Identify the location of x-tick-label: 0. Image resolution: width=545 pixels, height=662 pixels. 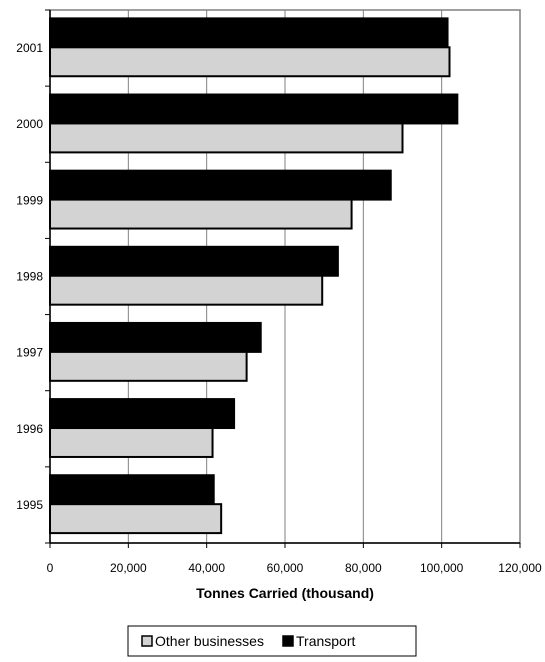
(50, 568).